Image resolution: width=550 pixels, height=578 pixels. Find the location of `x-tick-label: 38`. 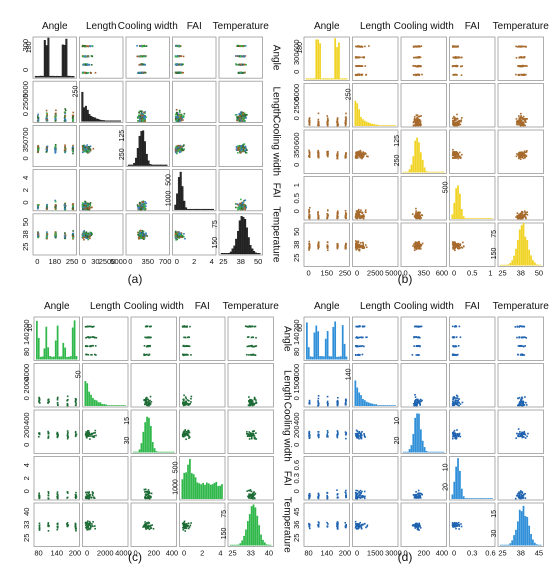

x-tick-label: 38 is located at coordinates (521, 273).